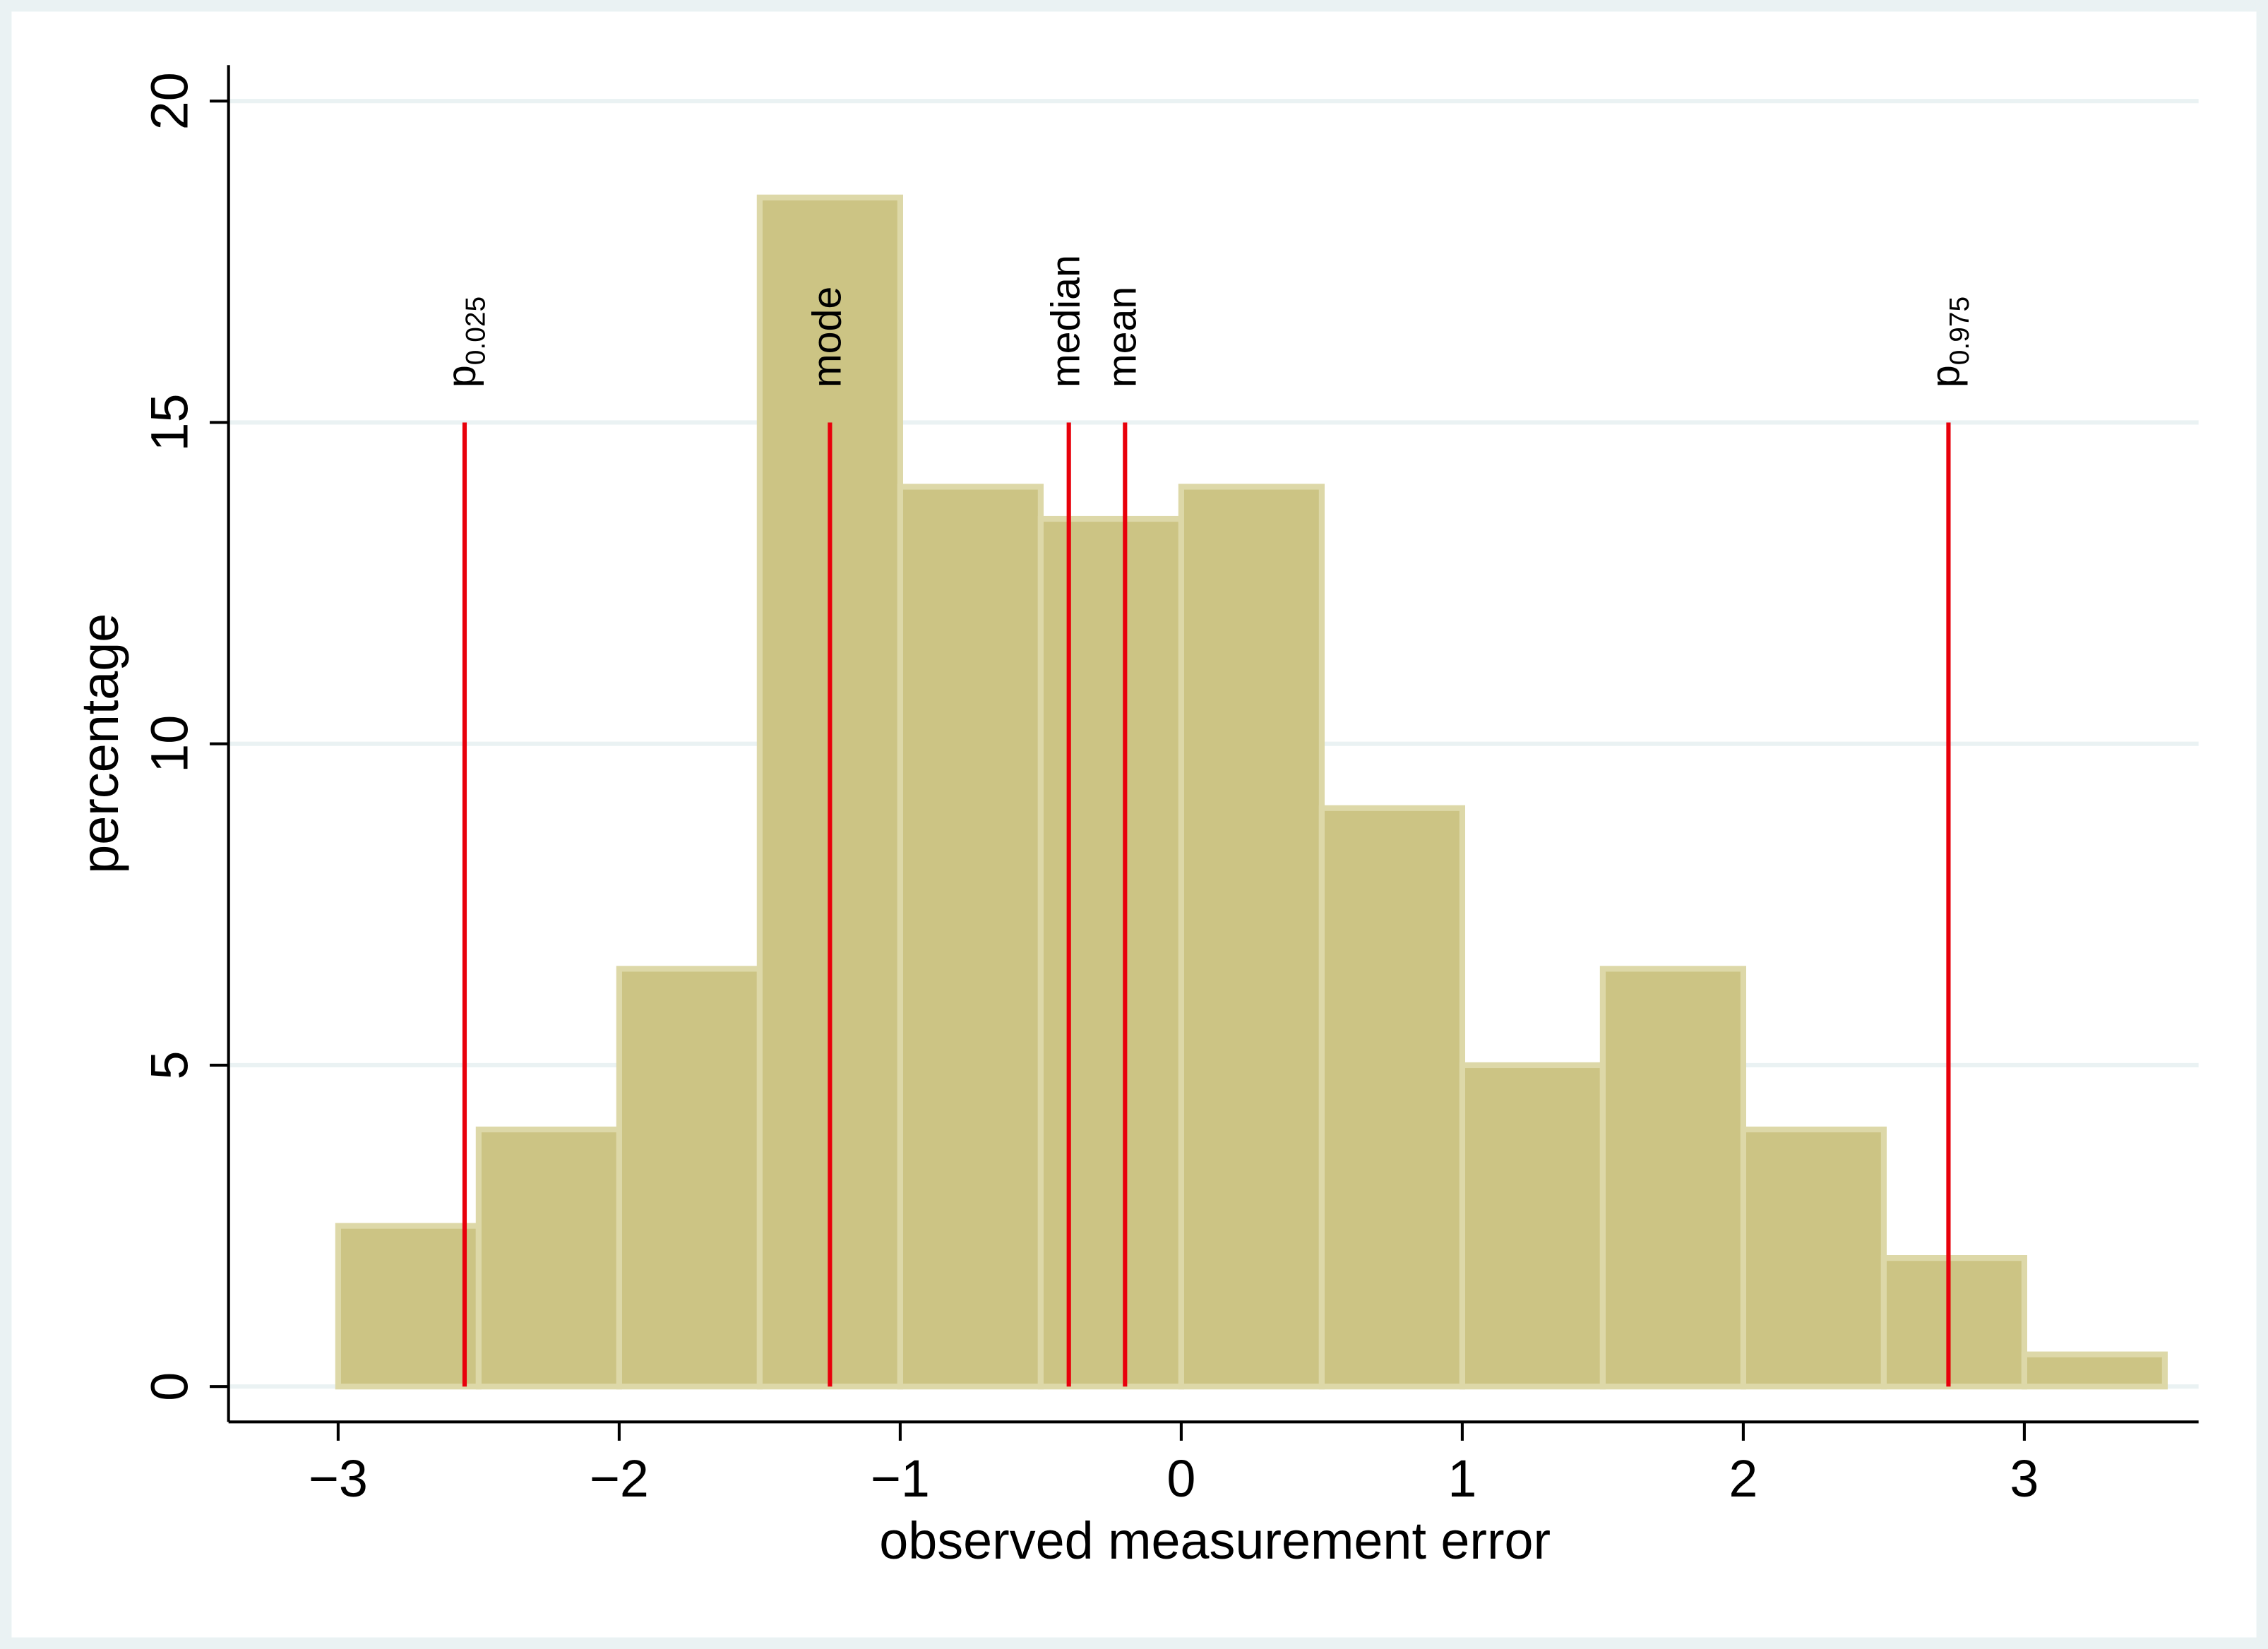  I want to click on x-tick-label: 0, so click(1181, 1479).